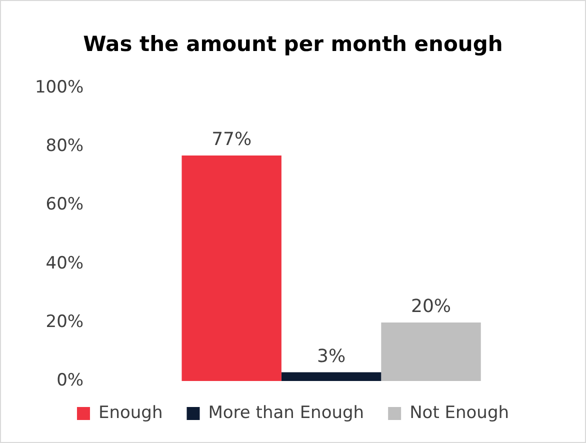 The height and width of the screenshot is (443, 586). What do you see at coordinates (460, 412) in the screenshot?
I see `legend-label: Not Enough` at bounding box center [460, 412].